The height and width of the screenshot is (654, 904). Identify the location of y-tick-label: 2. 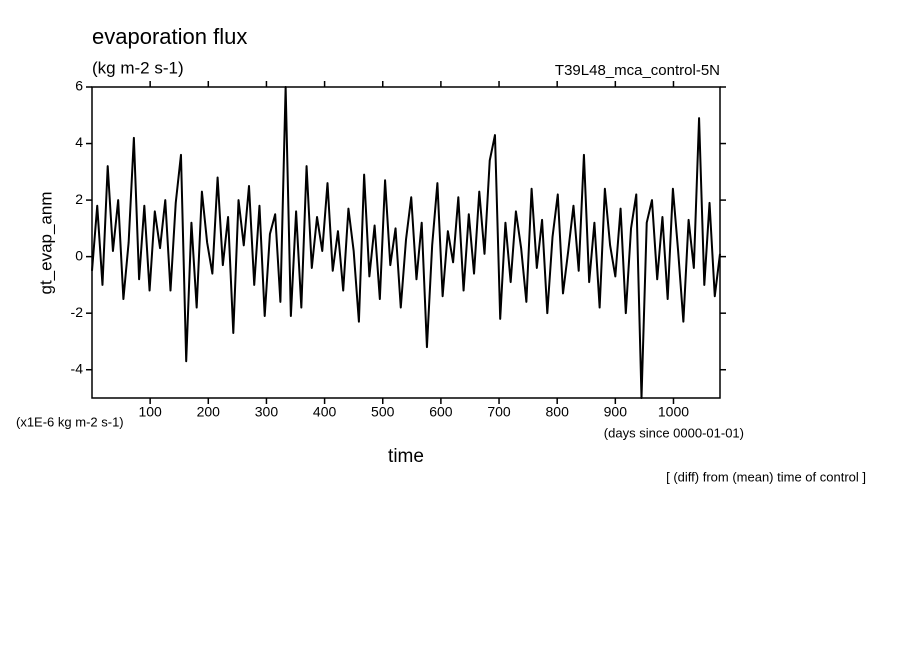
(79, 199).